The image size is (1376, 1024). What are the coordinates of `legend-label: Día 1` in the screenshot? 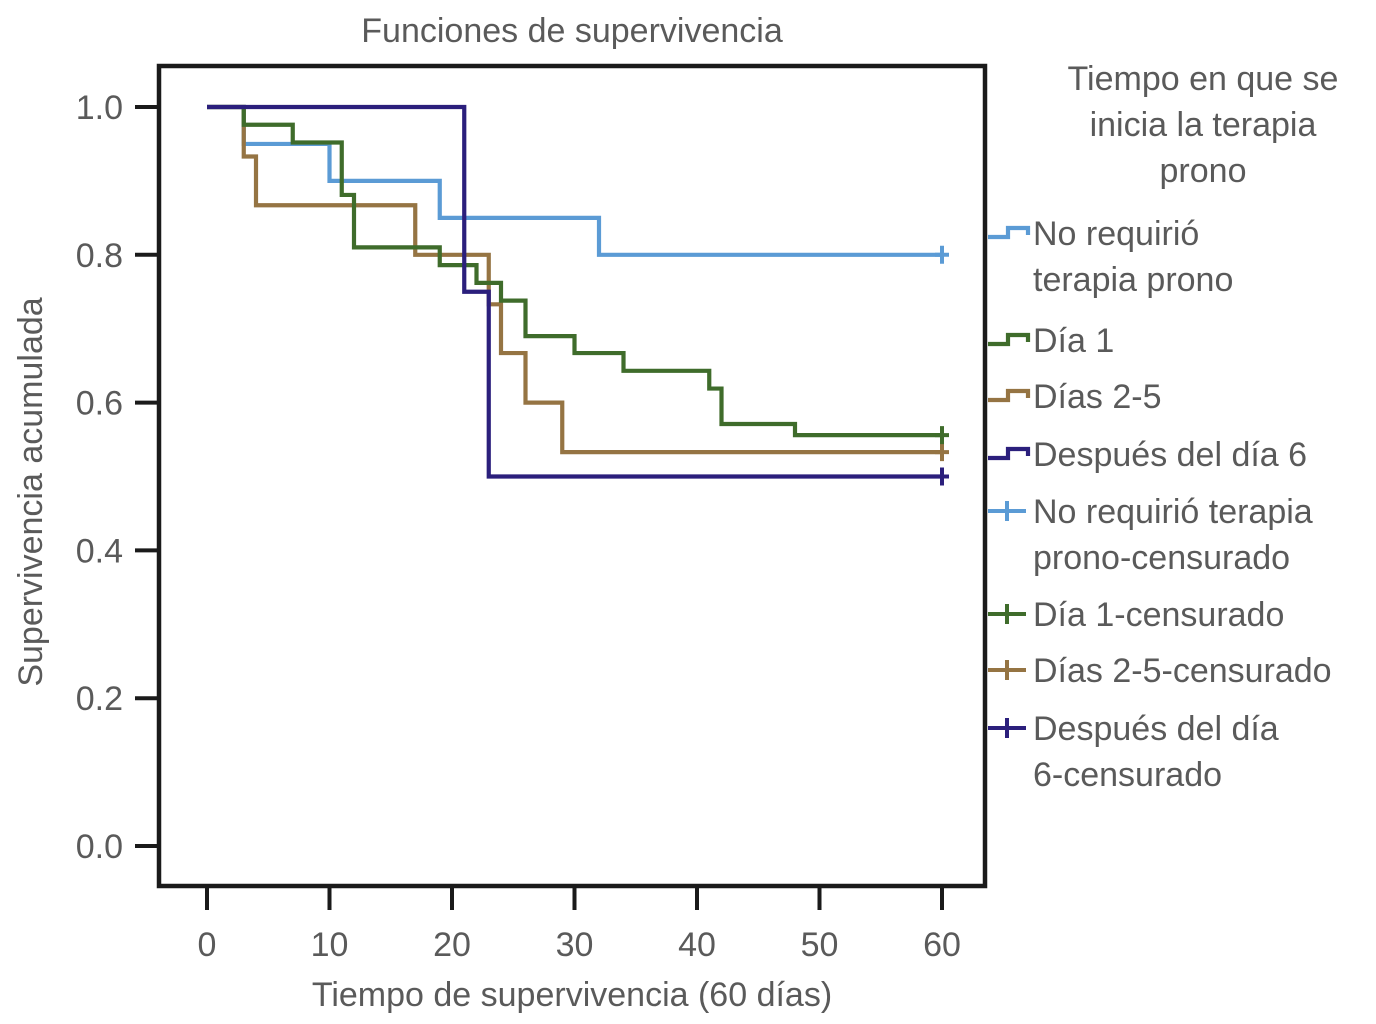 It's located at (1073, 341).